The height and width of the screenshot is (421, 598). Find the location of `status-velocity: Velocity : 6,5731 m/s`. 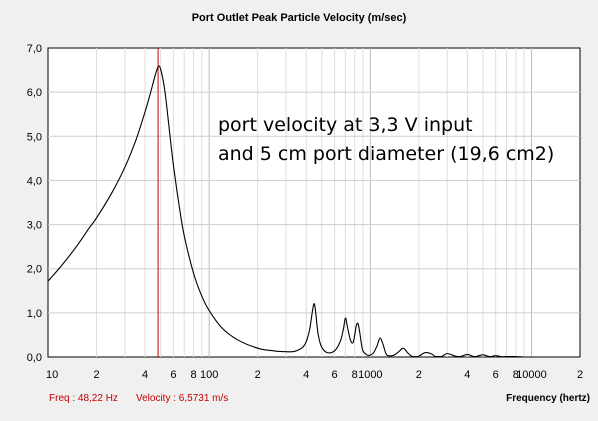

status-velocity: Velocity : 6,5731 m/s is located at coordinates (182, 398).